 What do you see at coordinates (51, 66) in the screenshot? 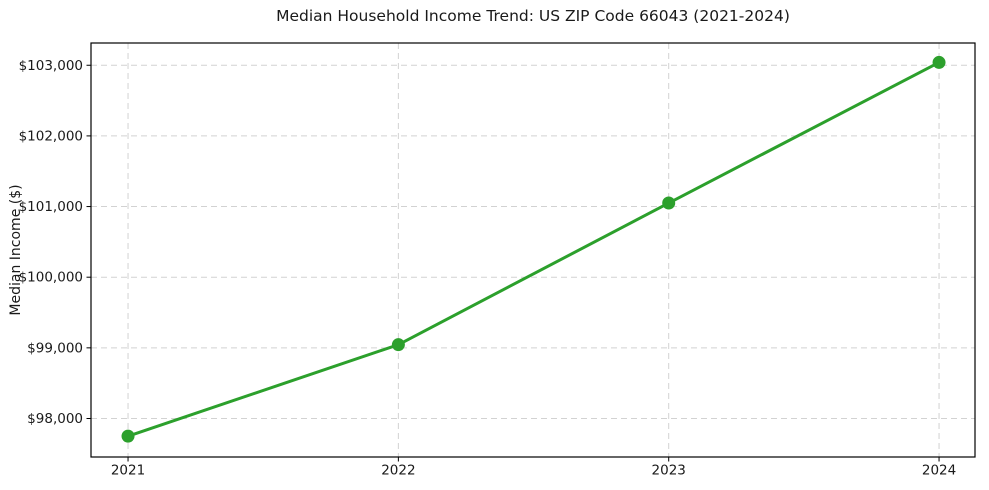
I see `y-tick-label: $103,000` at bounding box center [51, 66].